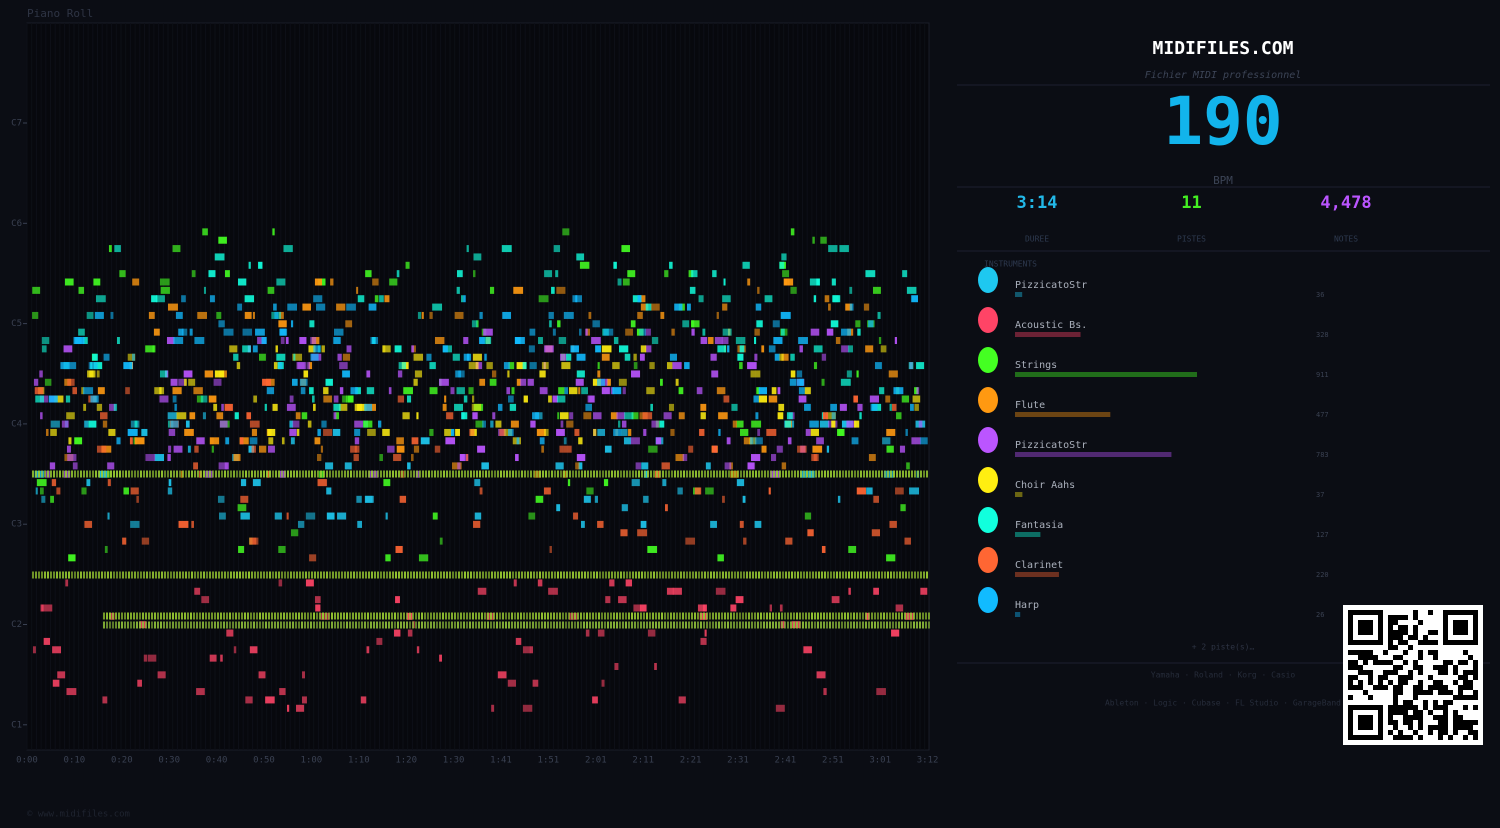  Describe the element at coordinates (122, 761) in the screenshot. I see `time-label: 0:20` at that location.